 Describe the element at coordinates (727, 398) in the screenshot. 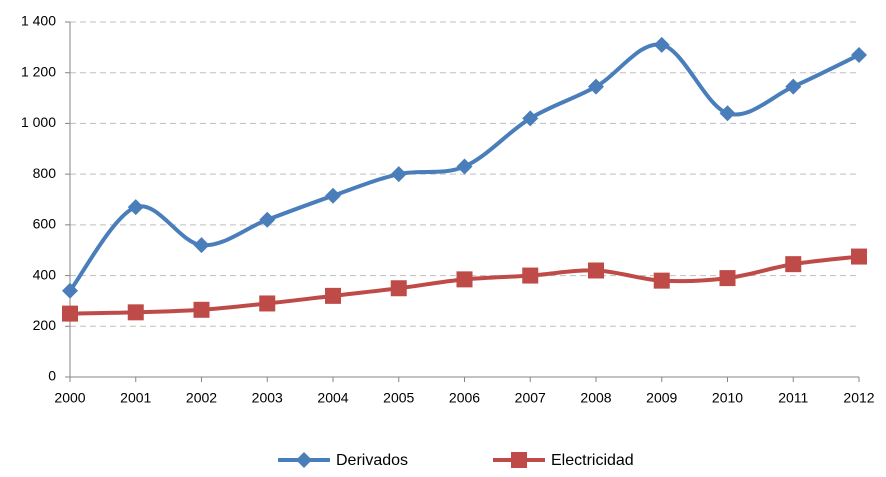

I see `x-tick-label: 2010` at that location.